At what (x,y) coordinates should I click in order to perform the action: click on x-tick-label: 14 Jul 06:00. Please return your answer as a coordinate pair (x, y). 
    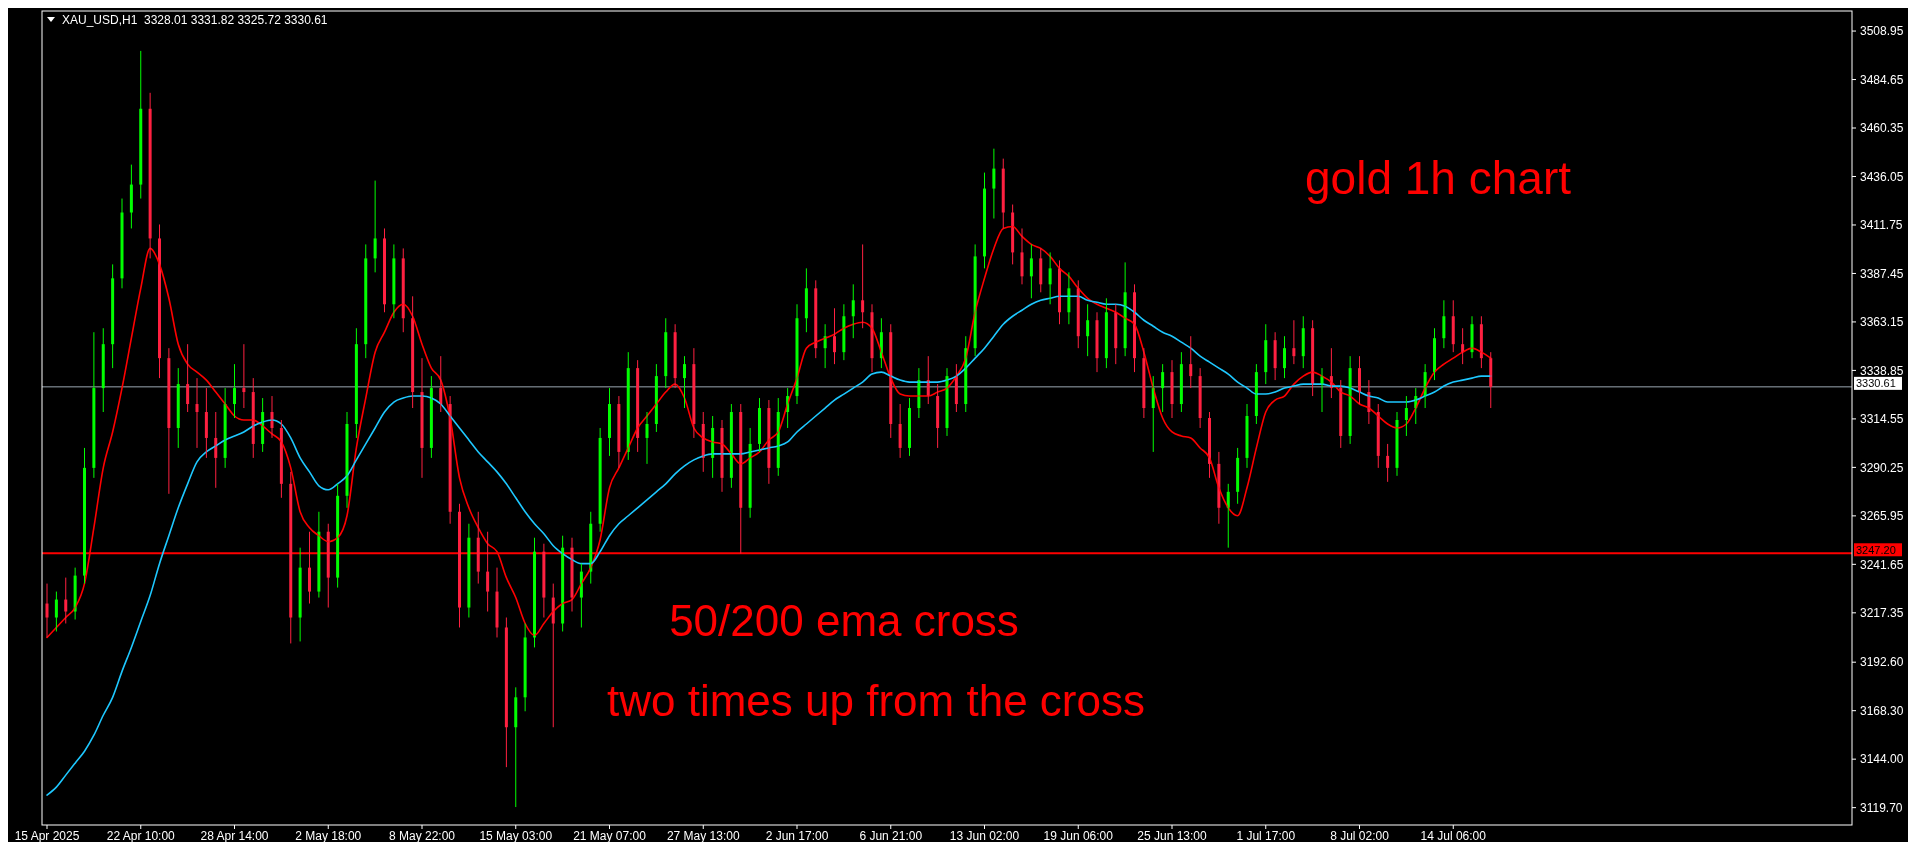
    Looking at the image, I should click on (1453, 836).